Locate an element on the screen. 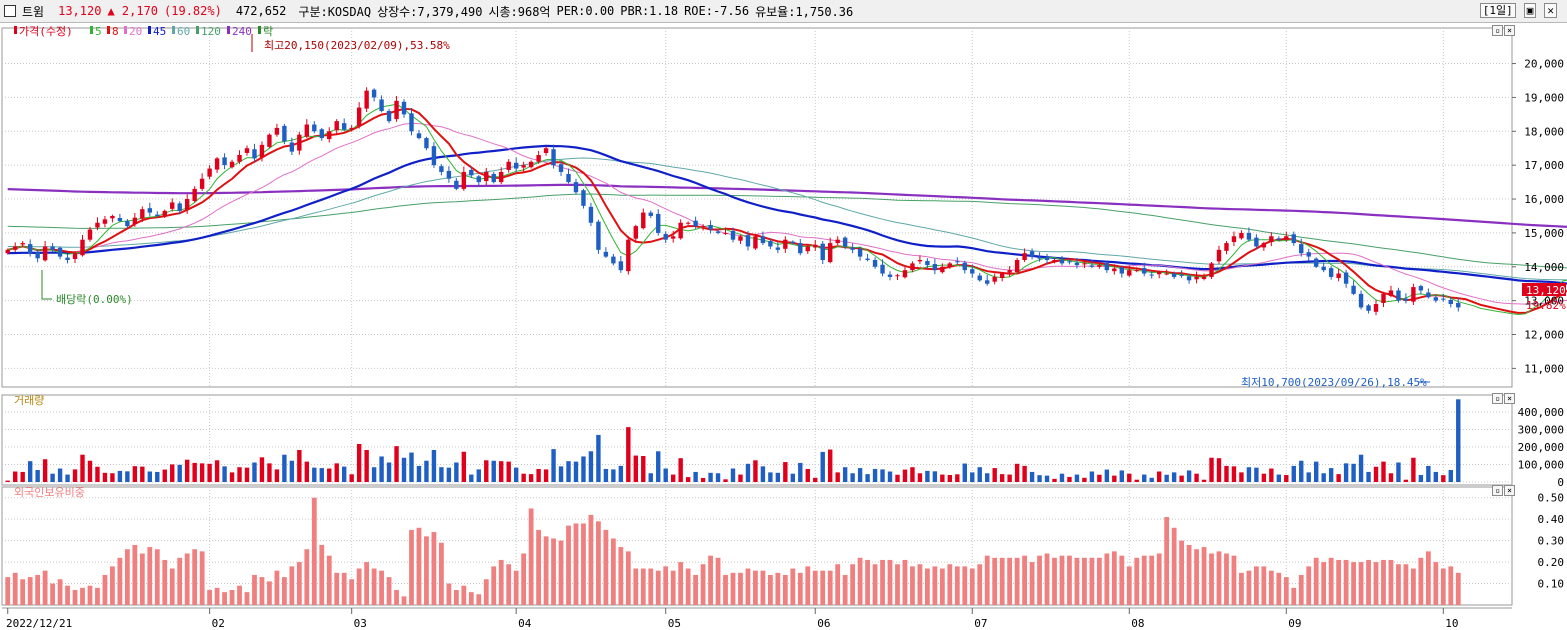 The width and height of the screenshot is (1567, 630). volume-pane-controls: ▫ × is located at coordinates (1503, 398).